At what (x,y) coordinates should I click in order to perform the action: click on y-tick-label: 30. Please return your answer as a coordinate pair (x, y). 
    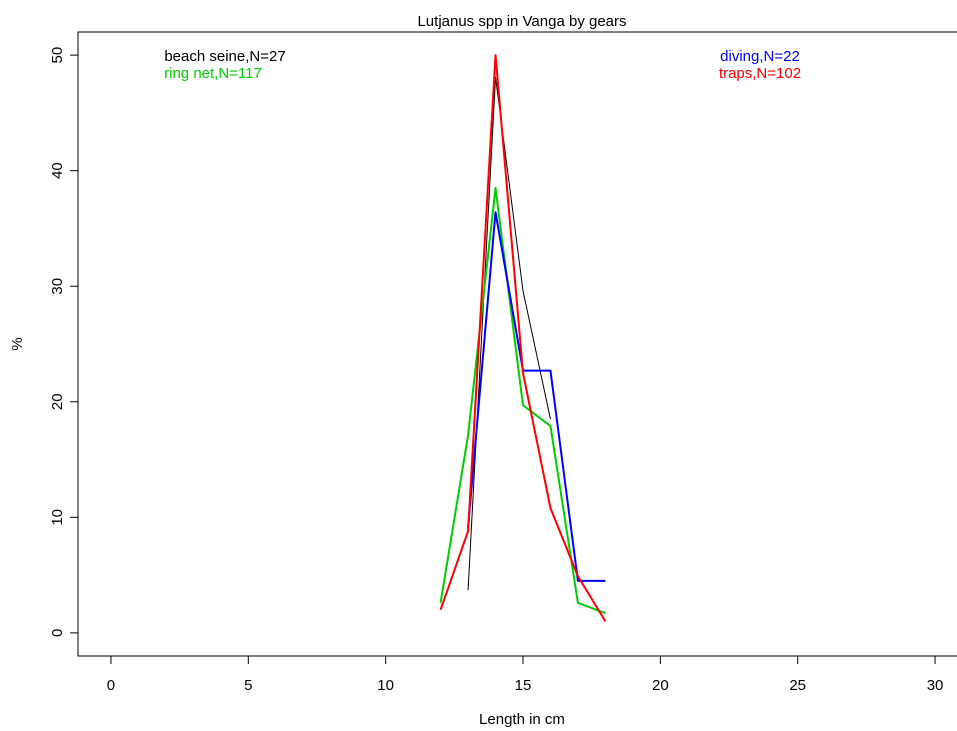
    Looking at the image, I should click on (57, 286).